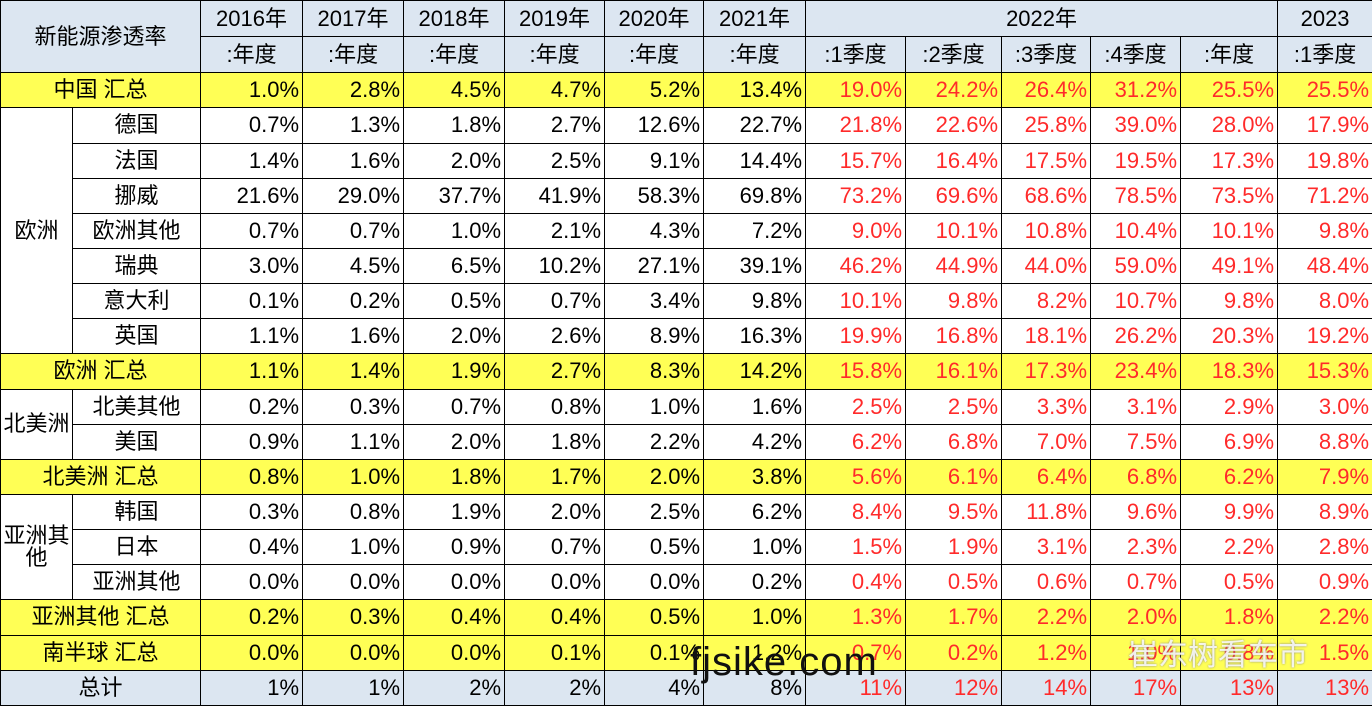  Describe the element at coordinates (755, 125) in the screenshot. I see `value-cell: 22.7%` at that location.